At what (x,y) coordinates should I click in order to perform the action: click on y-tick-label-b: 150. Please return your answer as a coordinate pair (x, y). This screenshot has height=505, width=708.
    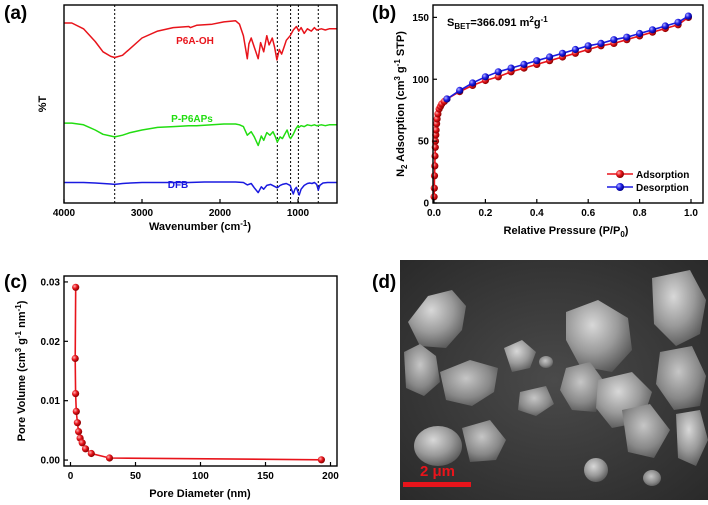
    Looking at the image, I should click on (420, 18).